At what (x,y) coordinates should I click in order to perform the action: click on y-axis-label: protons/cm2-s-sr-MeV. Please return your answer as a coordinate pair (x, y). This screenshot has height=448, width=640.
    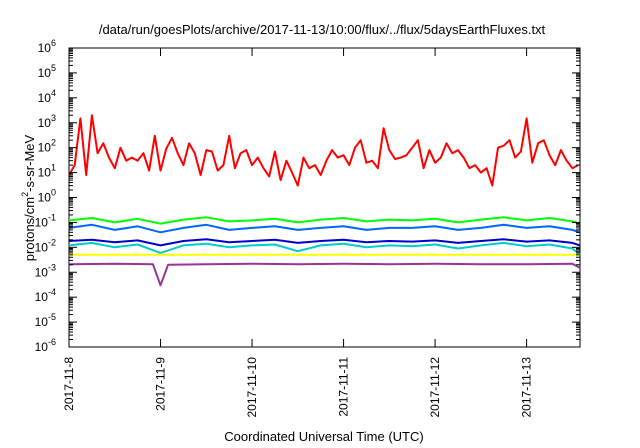
    Looking at the image, I should click on (28, 197).